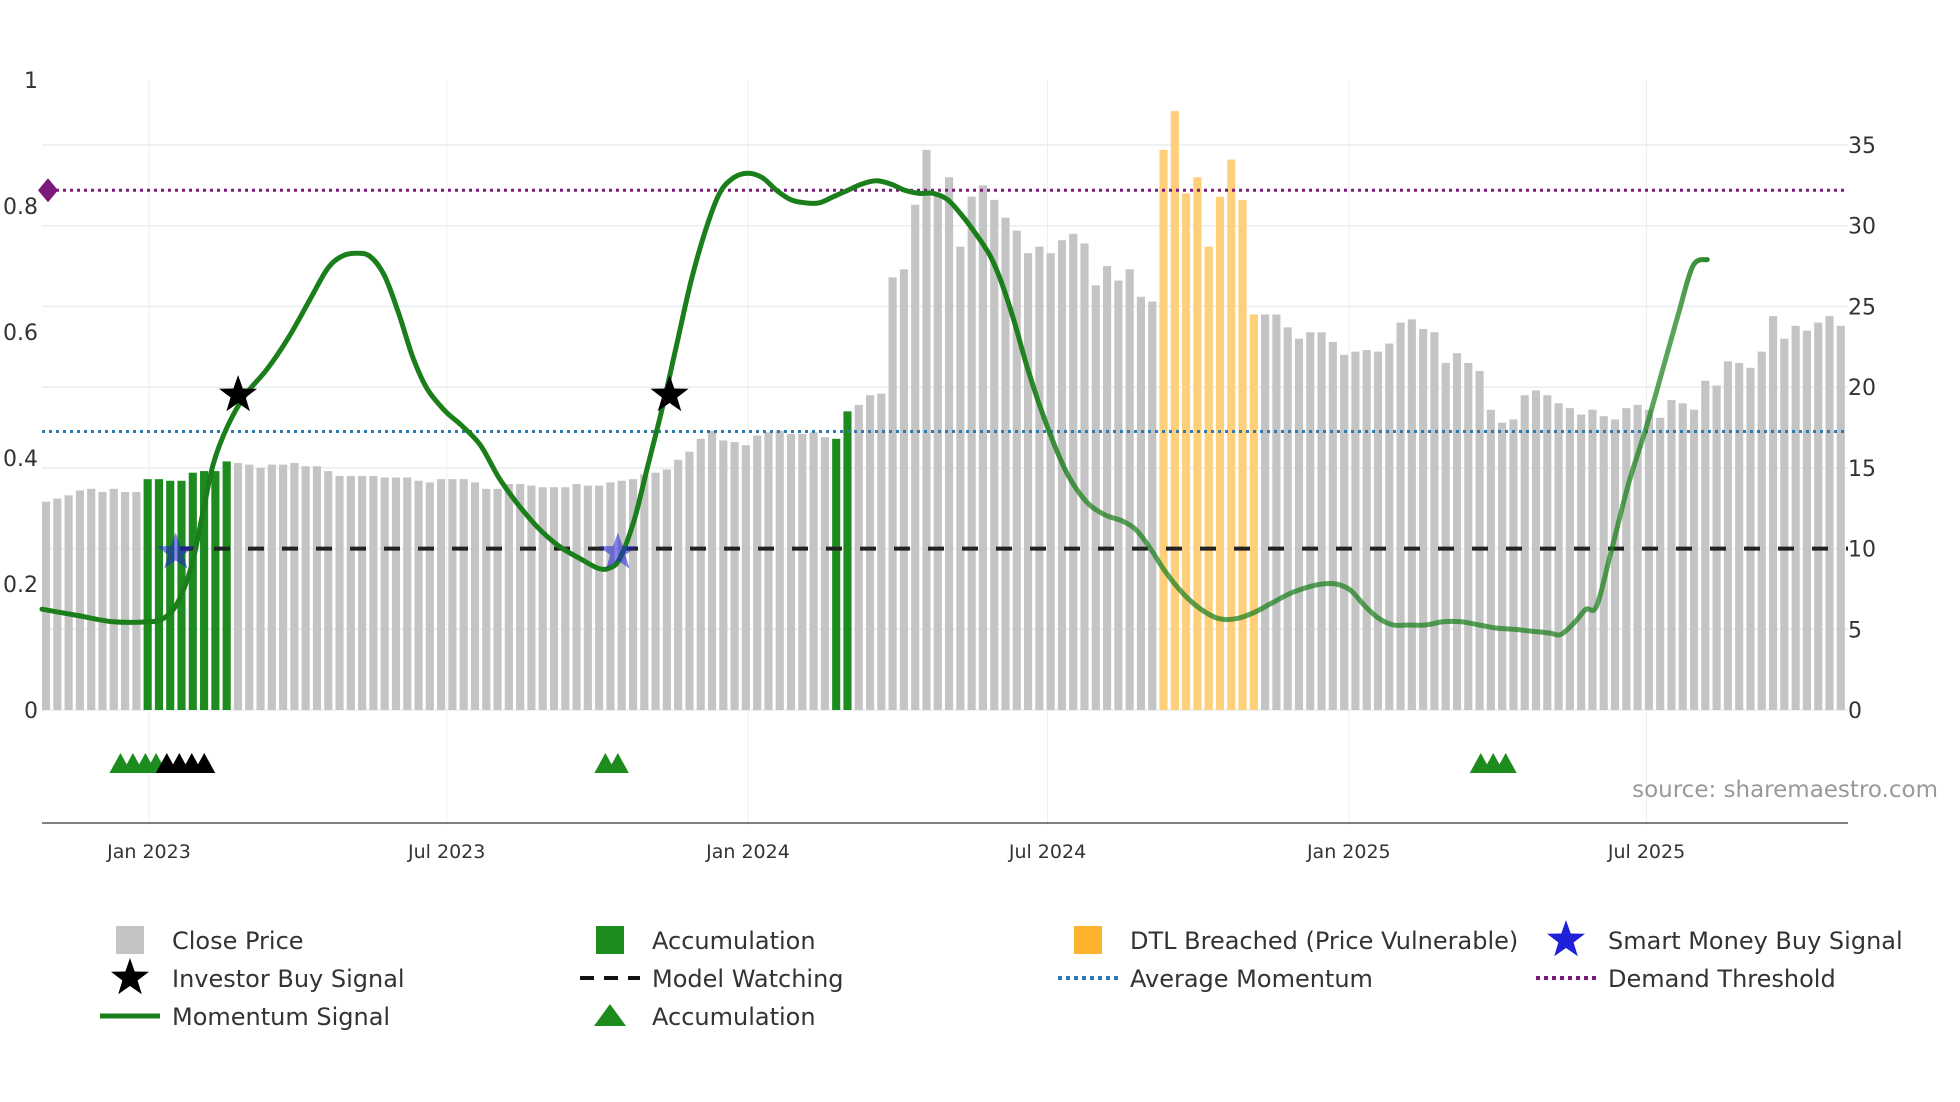  What do you see at coordinates (20, 585) in the screenshot?
I see `y-left-tick-label: 0.2` at bounding box center [20, 585].